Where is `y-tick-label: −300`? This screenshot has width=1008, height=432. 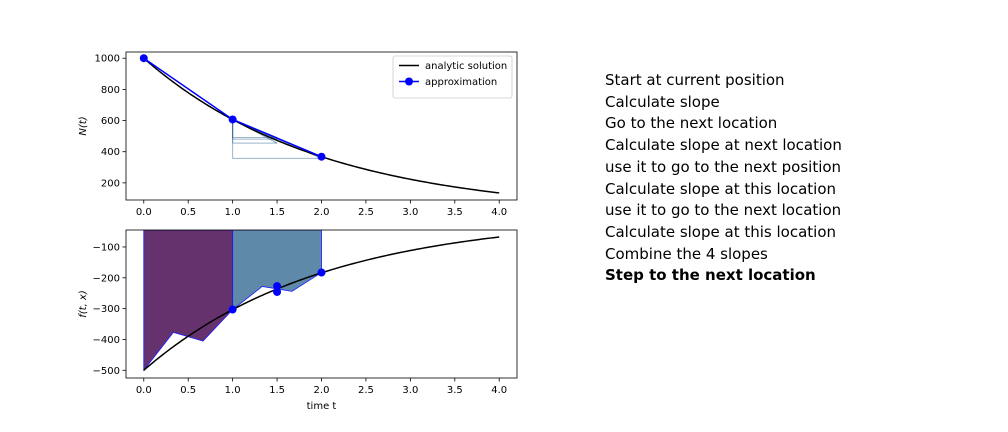
y-tick-label: −300 is located at coordinates (106, 309).